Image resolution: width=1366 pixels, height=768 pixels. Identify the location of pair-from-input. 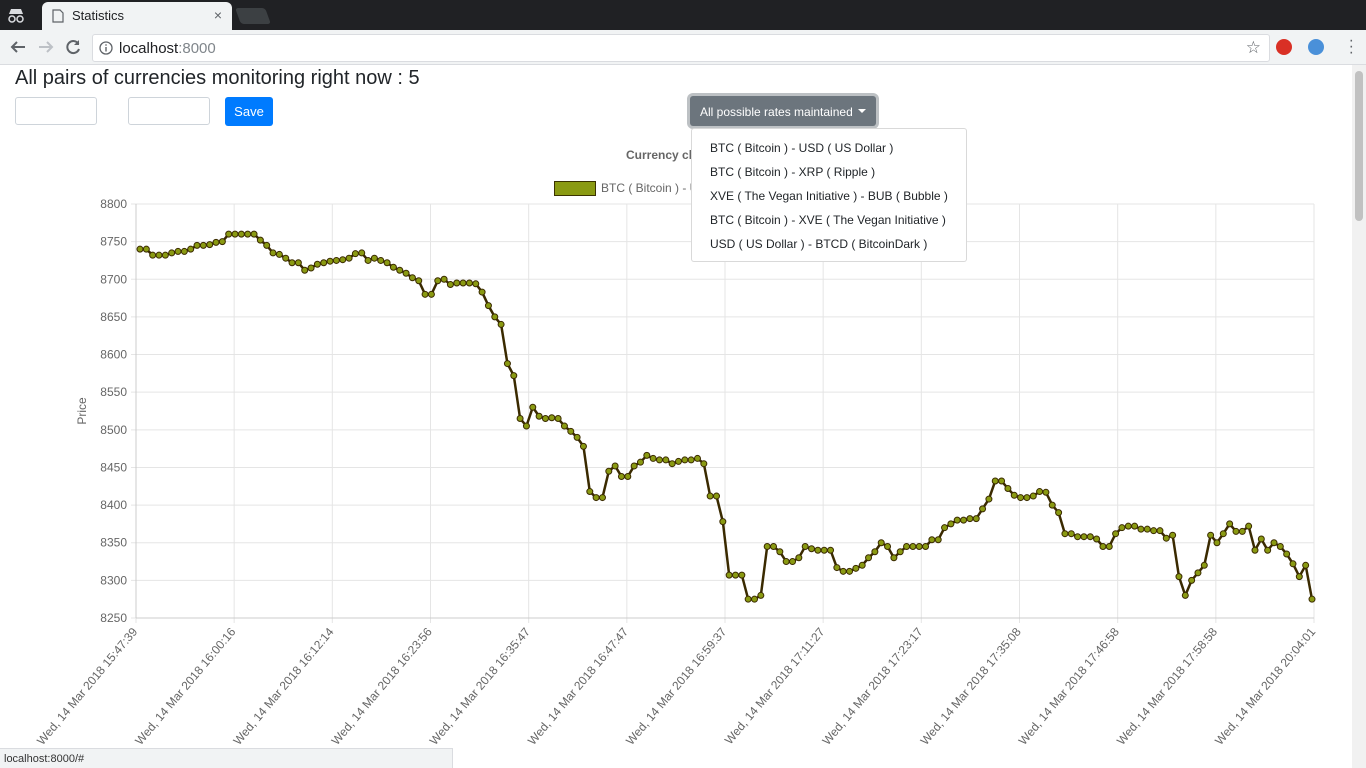
(56, 111).